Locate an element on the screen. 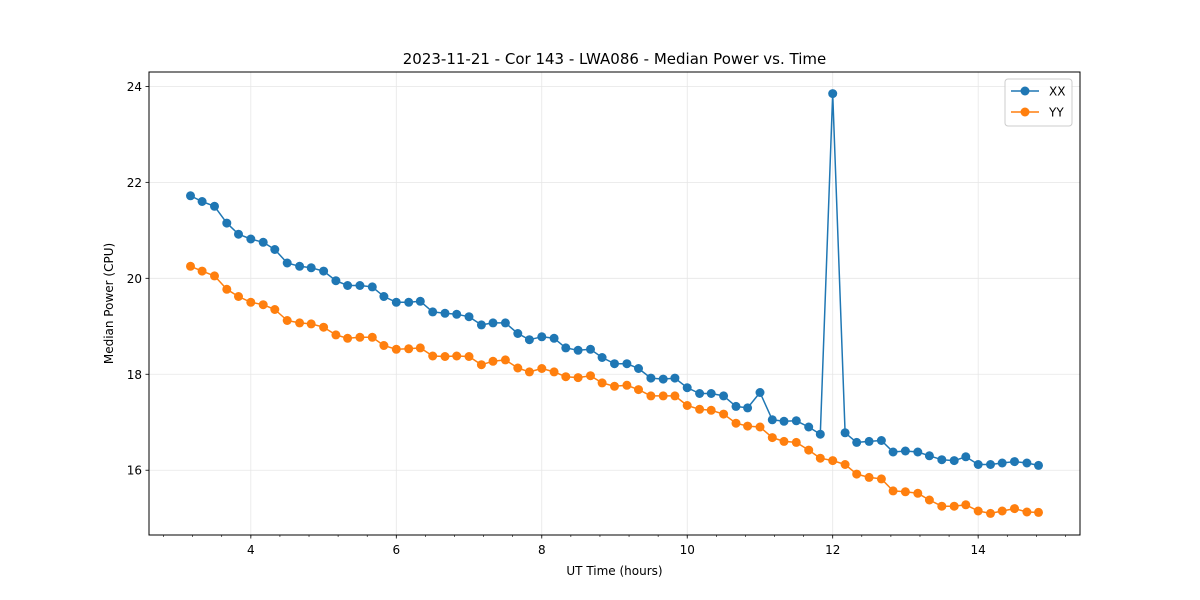 Image resolution: width=1200 pixels, height=600 pixels. x-tick-label: 10 is located at coordinates (687, 550).